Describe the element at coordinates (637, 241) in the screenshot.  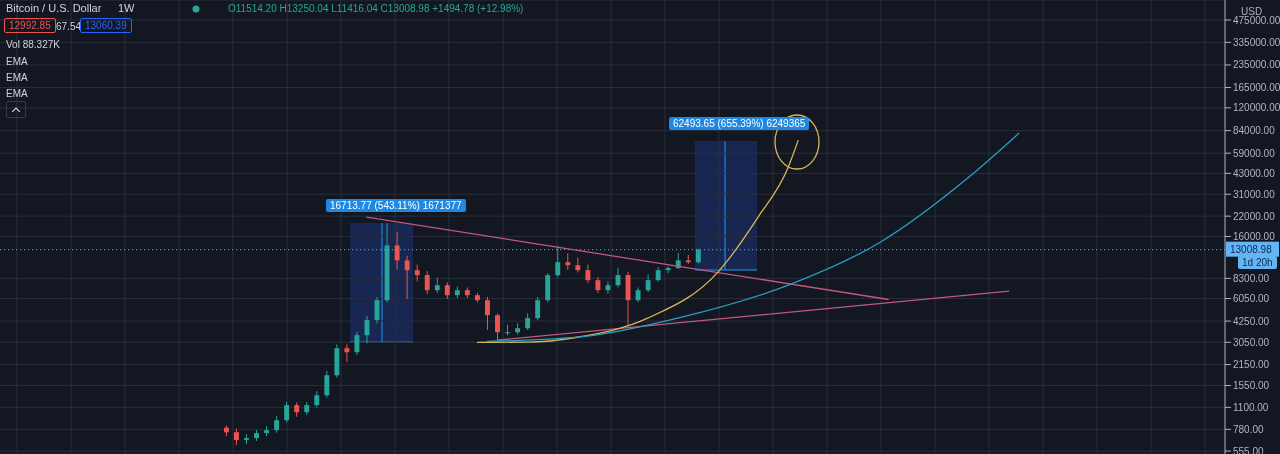
I see `line-series` at that location.